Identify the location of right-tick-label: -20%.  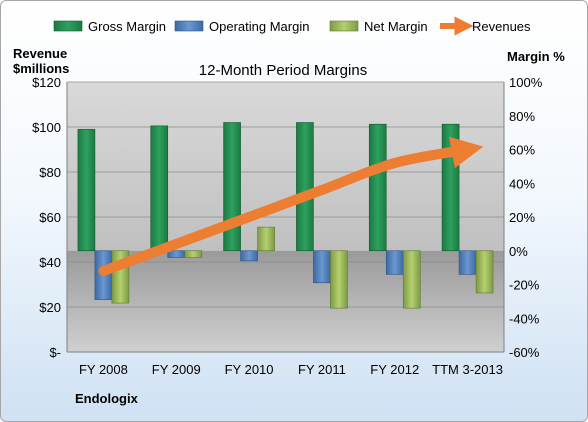
(524, 285).